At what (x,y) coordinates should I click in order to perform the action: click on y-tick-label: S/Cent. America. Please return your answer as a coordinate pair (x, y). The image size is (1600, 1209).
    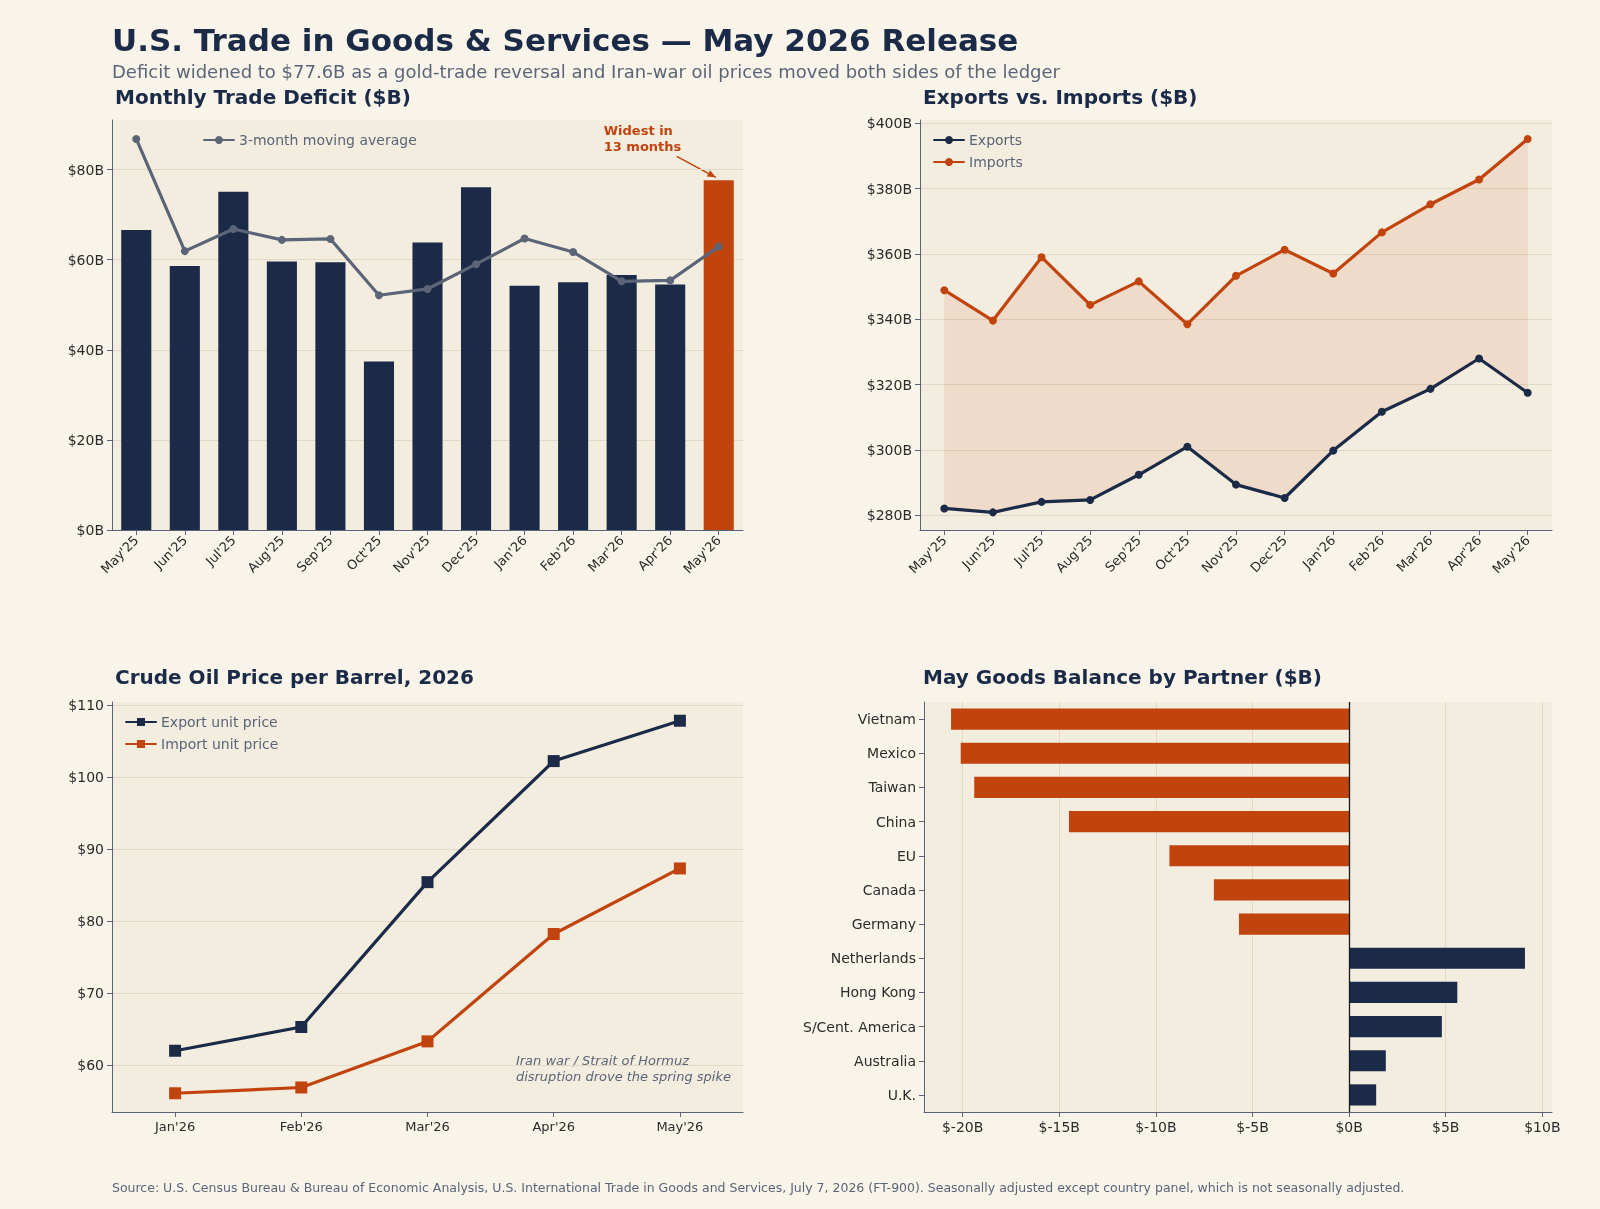
    Looking at the image, I should click on (859, 1026).